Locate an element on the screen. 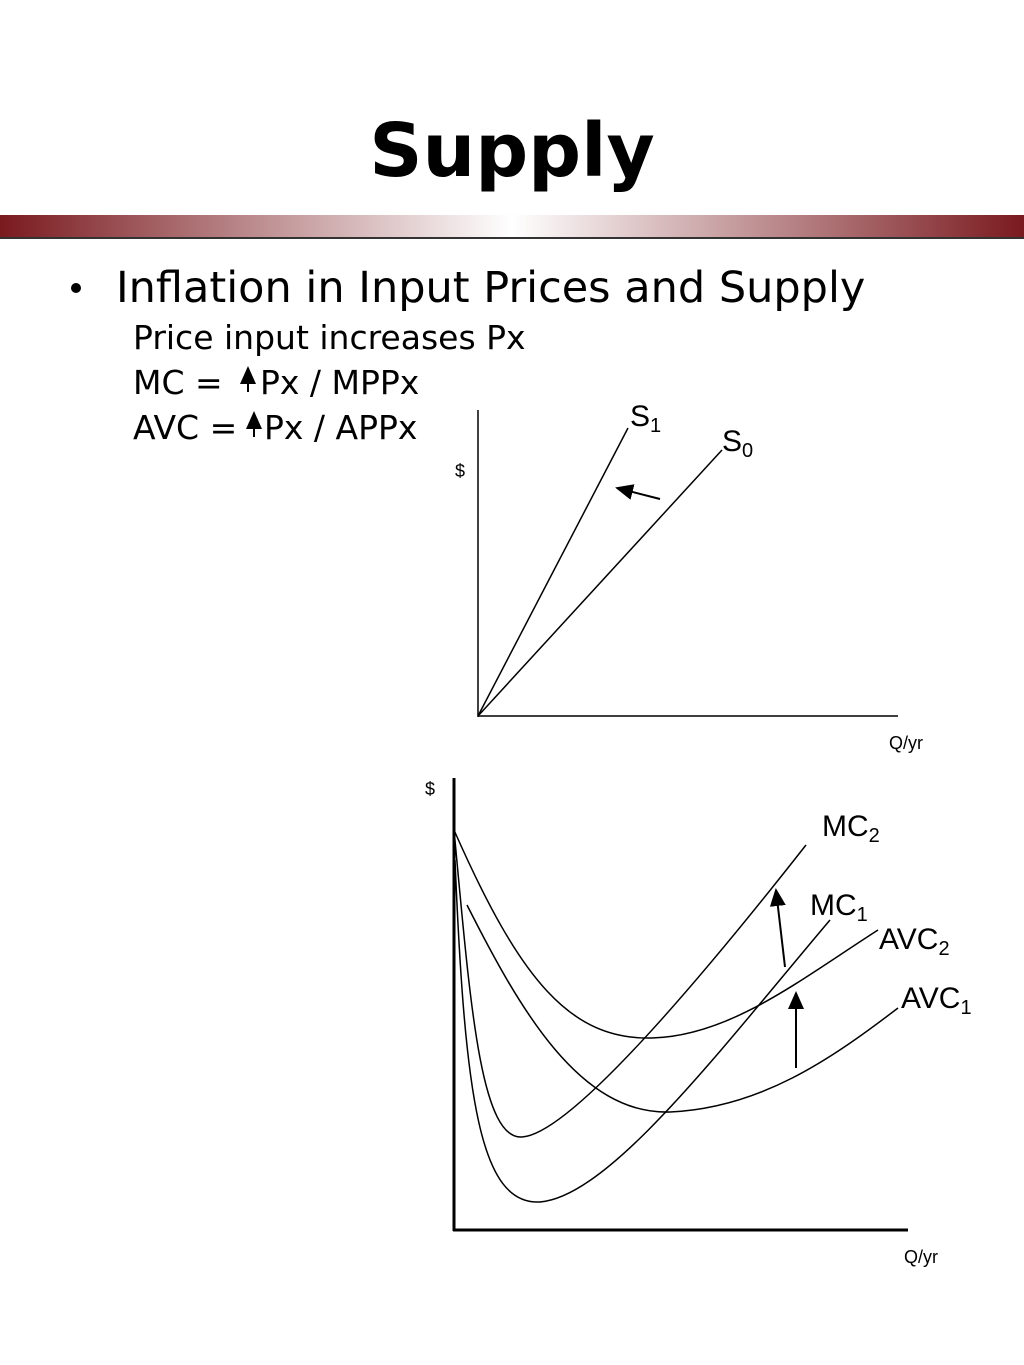 The image size is (1024, 1365). sub-line: Price input increases Px is located at coordinates (329, 337).